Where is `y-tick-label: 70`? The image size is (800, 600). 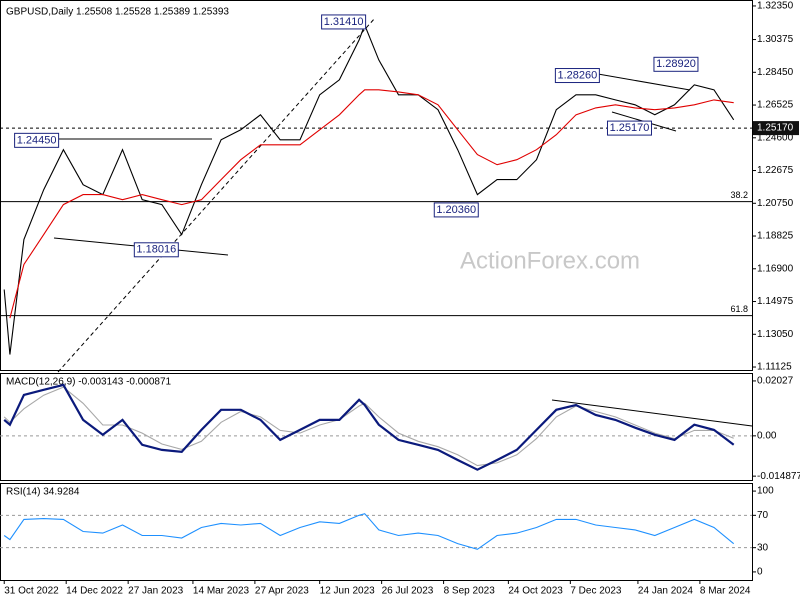 y-tick-label: 70 is located at coordinates (763, 515).